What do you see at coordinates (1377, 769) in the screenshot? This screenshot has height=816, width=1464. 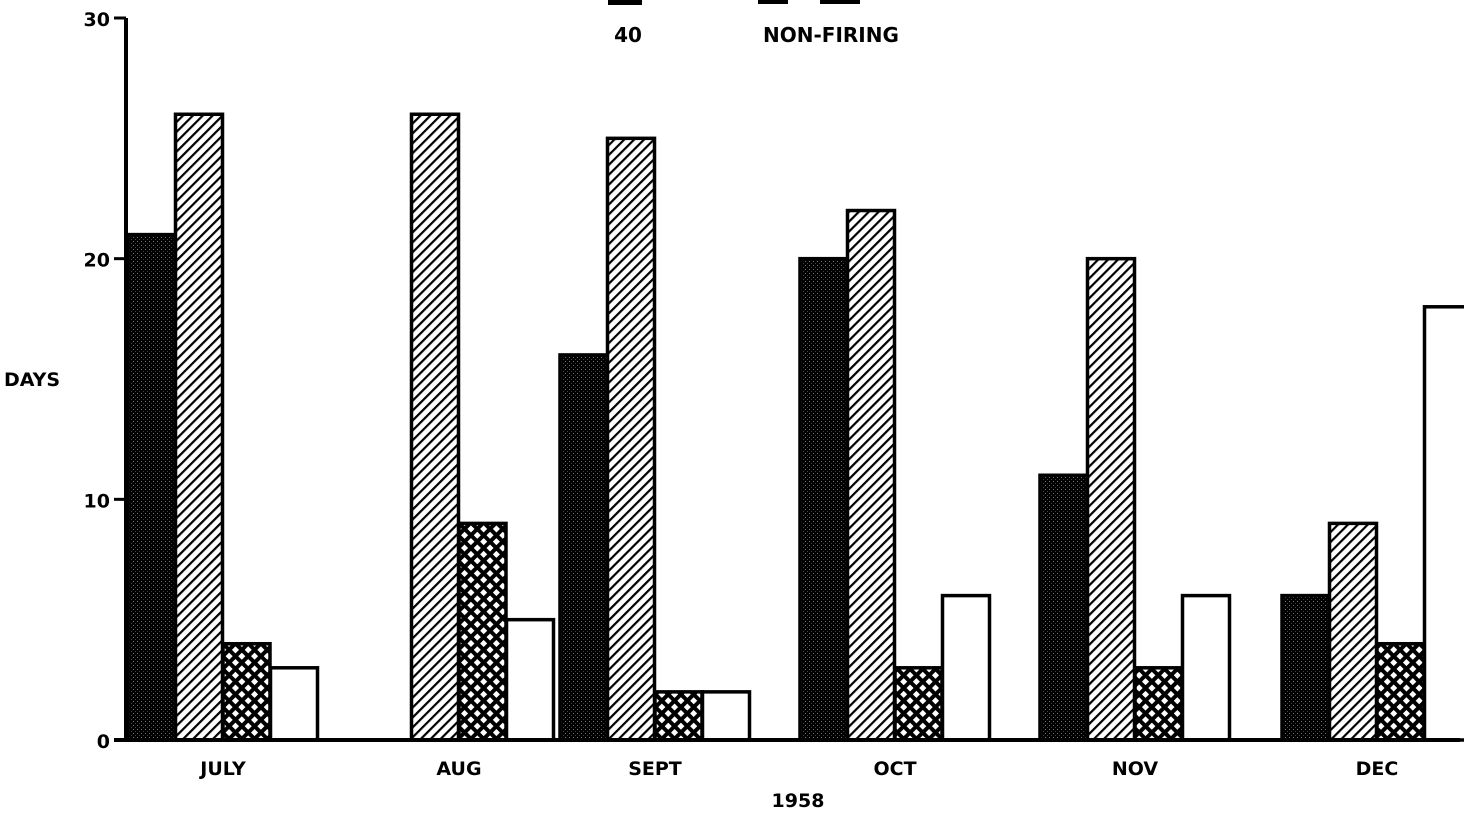 I see `x-tick-label: DEC` at bounding box center [1377, 769].